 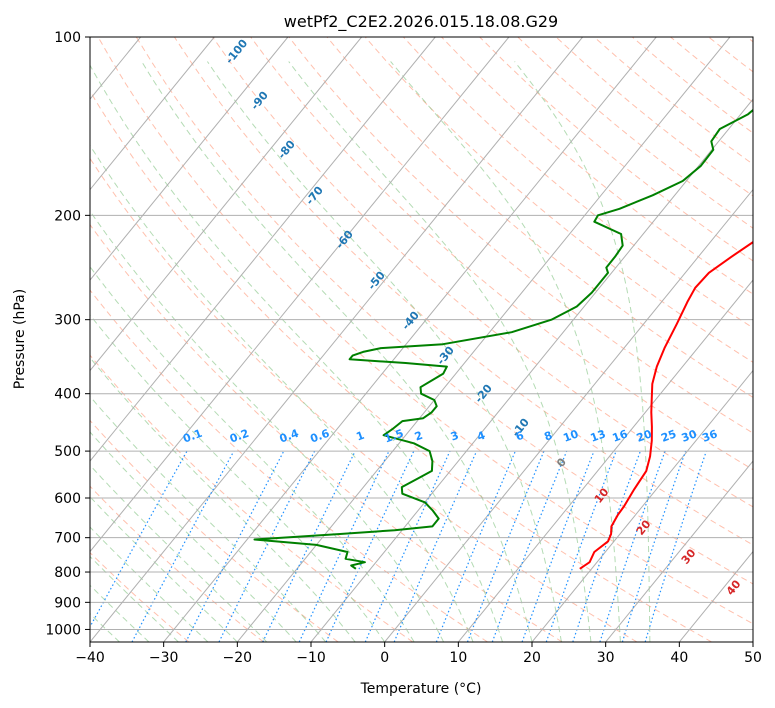 I want to click on y-tick-label: 900, so click(x=67, y=603).